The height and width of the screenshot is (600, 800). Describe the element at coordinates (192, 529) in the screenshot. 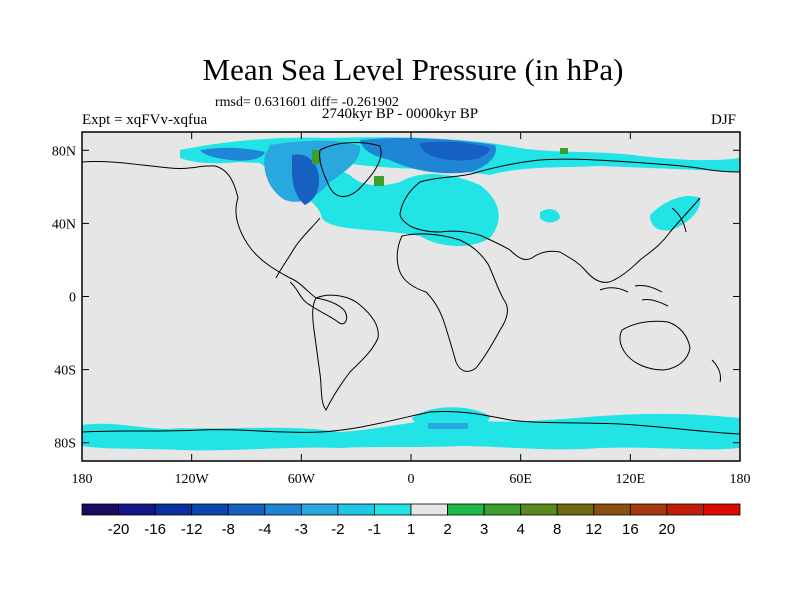

I see `colorbar-label: -12` at that location.